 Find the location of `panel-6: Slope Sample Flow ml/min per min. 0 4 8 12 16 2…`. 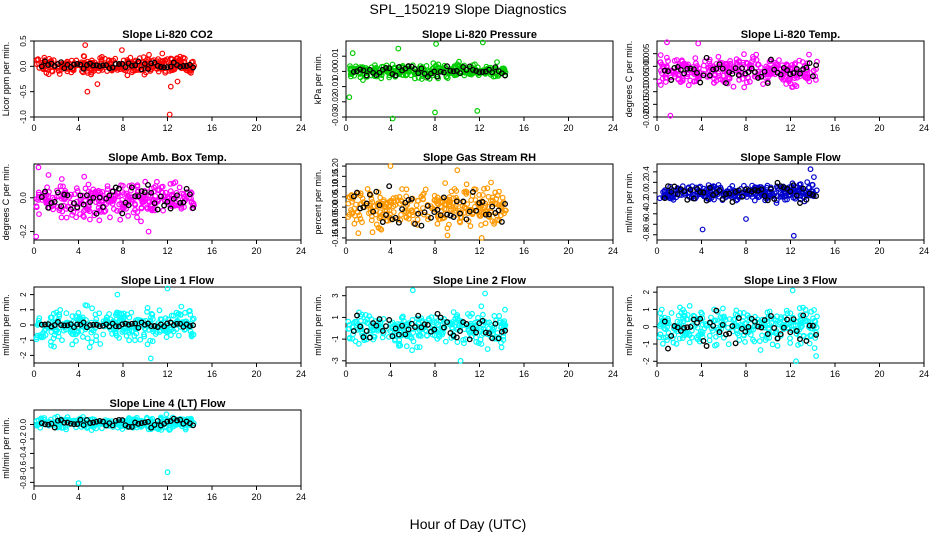

panel-6: Slope Sample Flow ml/min per min. 0 4 8 12 16 2… is located at coordinates (776, 204).